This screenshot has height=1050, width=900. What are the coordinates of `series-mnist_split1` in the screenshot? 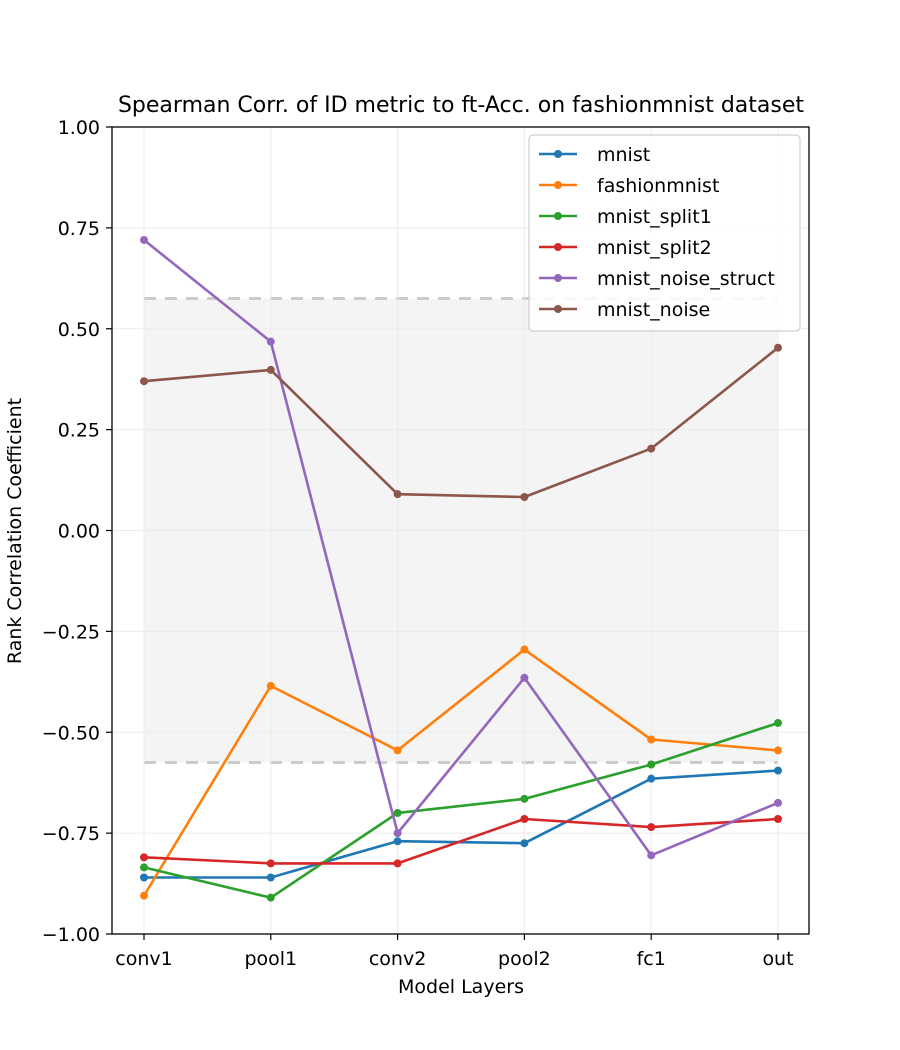 It's located at (461, 810).